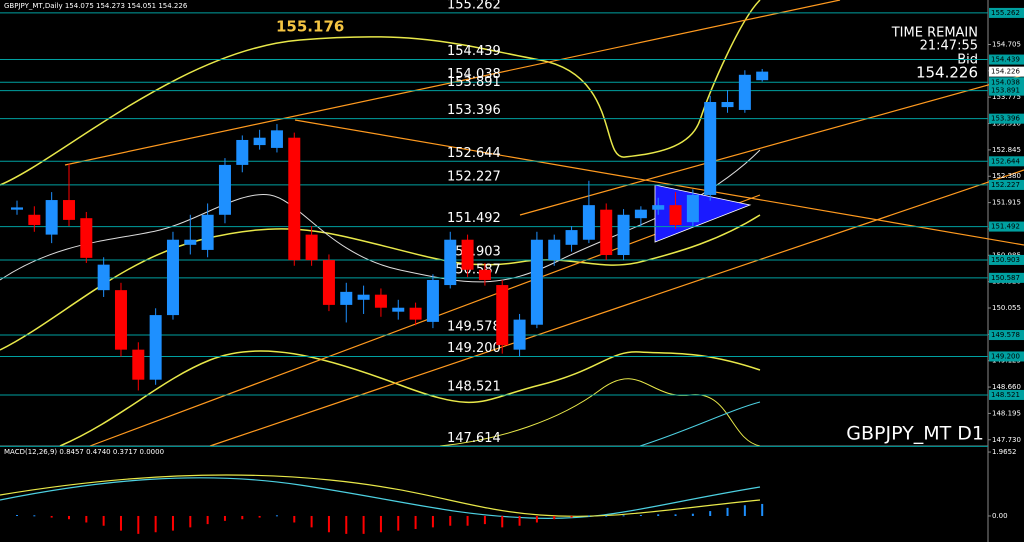 The image size is (1024, 542). Describe the element at coordinates (1006, 176) in the screenshot. I see `y-tick-label: 152.380` at that location.